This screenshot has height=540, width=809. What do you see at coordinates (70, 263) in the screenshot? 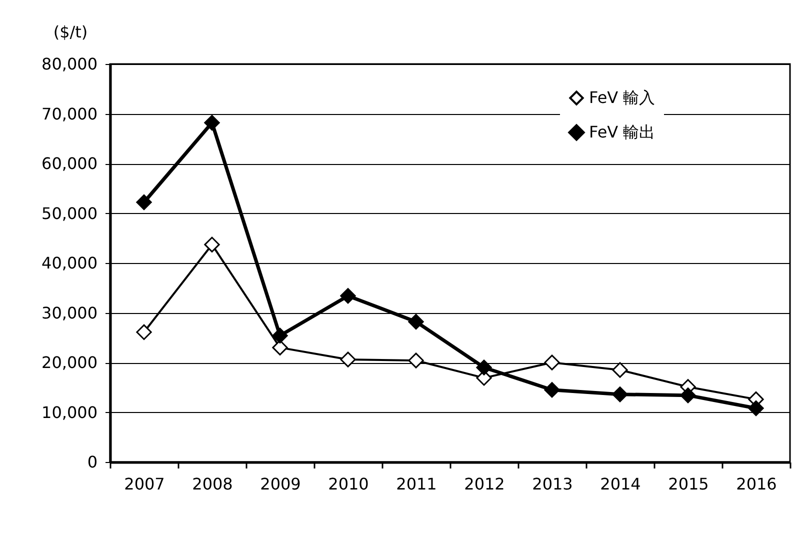
I see `y-tick-label: 40,000` at bounding box center [70, 263].